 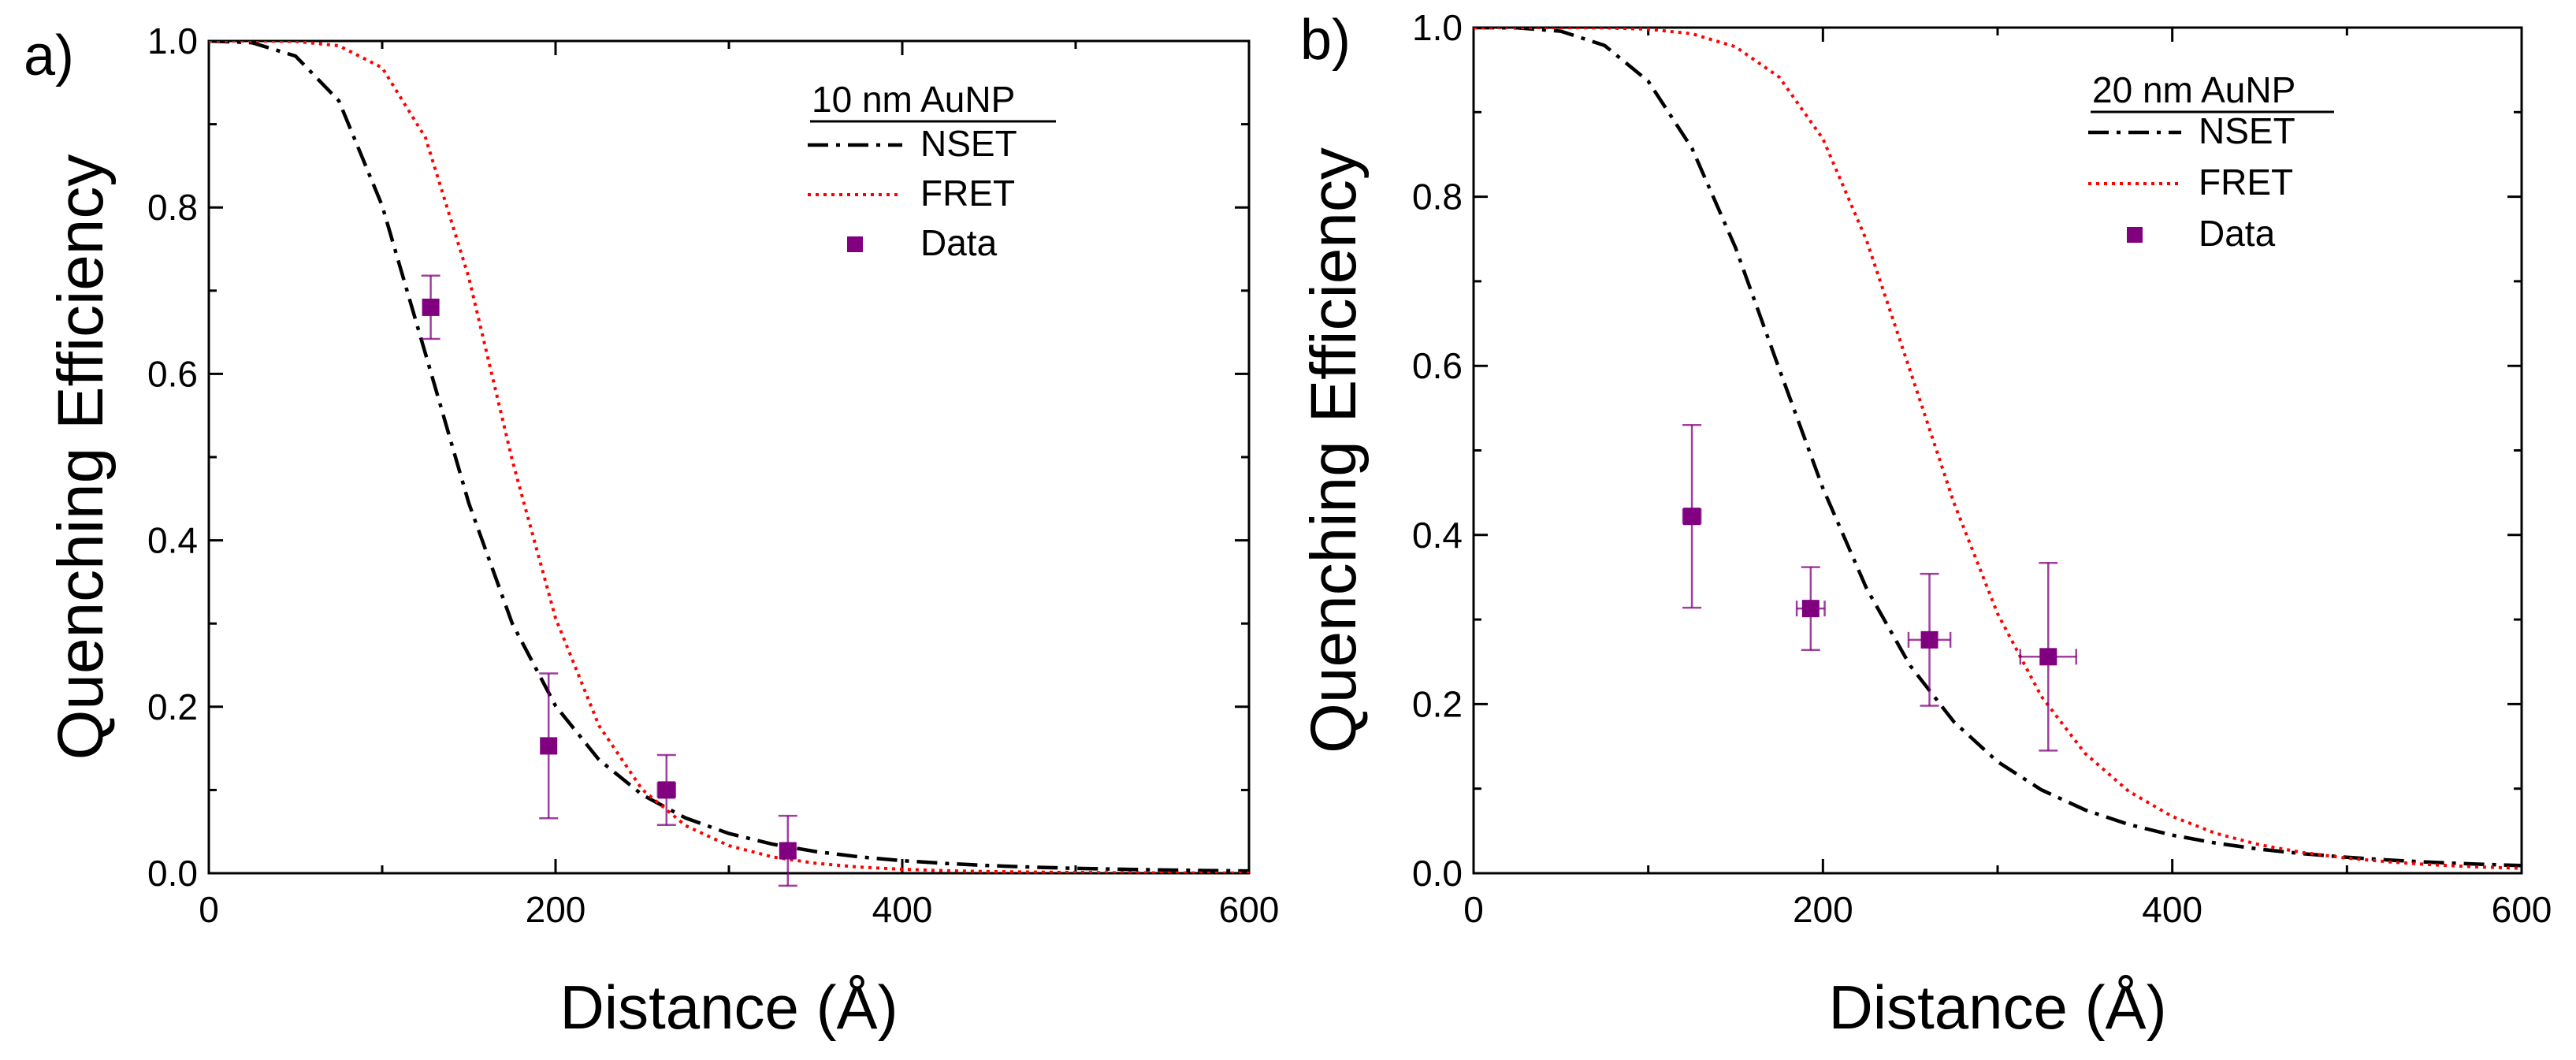 What do you see at coordinates (1325, 40) in the screenshot?
I see `panel-label: b)` at bounding box center [1325, 40].